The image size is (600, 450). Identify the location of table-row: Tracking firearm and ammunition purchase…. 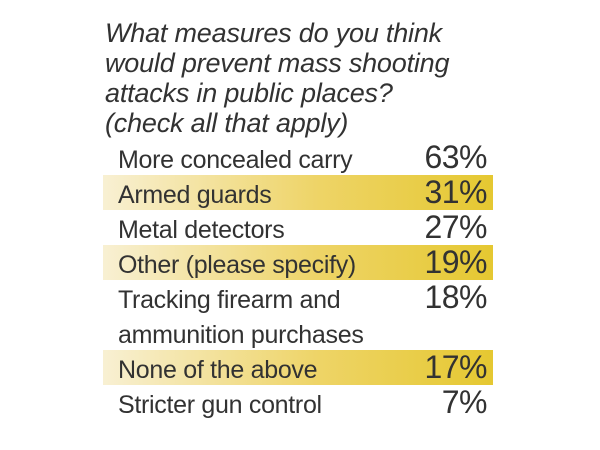
(298, 315).